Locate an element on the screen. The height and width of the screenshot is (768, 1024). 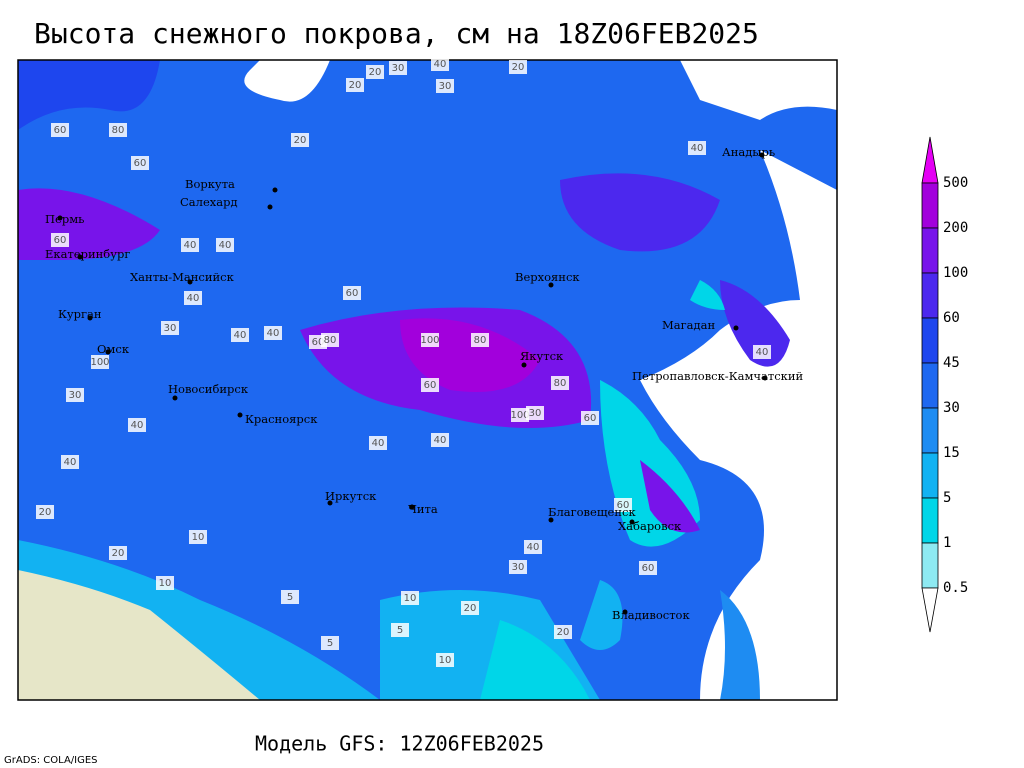
city-label: Владивосток is located at coordinates (651, 615).